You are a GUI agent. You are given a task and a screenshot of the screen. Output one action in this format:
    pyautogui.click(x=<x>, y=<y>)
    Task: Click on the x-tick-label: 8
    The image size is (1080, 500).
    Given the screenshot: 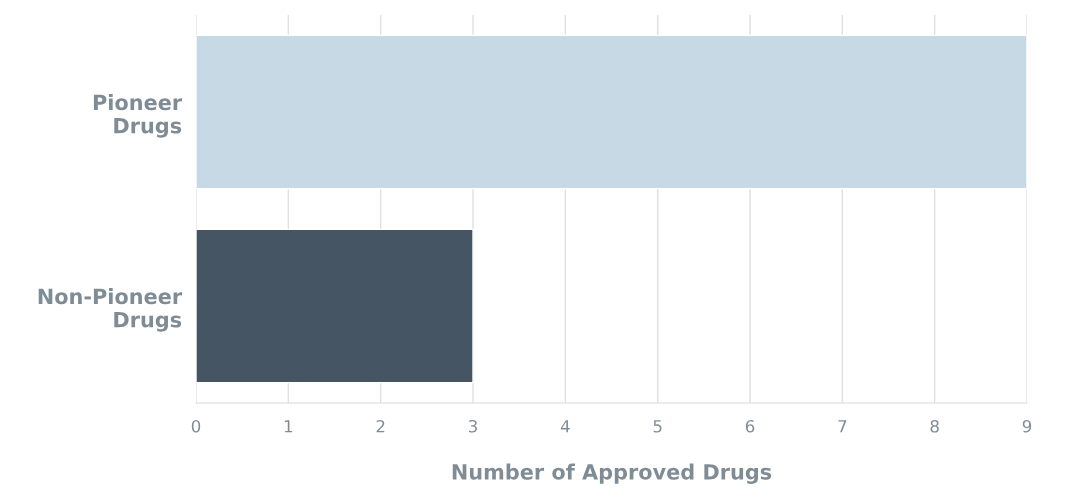 What is the action you would take?
    pyautogui.click(x=934, y=426)
    